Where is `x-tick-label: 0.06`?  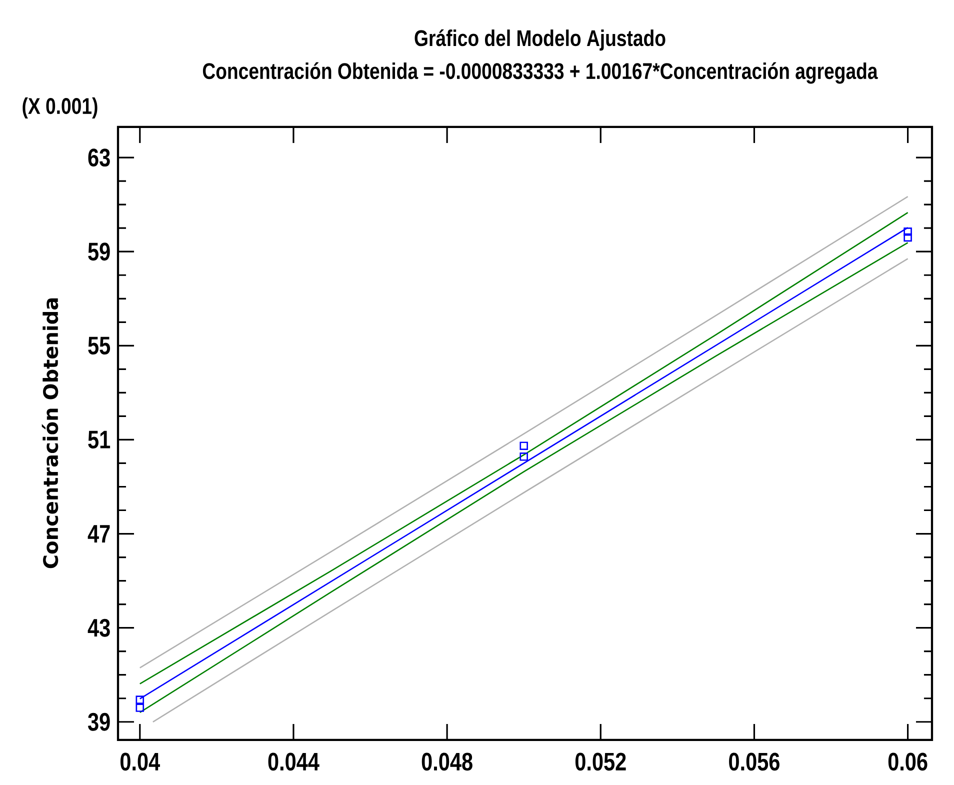
x-tick-label: 0.06 is located at coordinates (908, 761).